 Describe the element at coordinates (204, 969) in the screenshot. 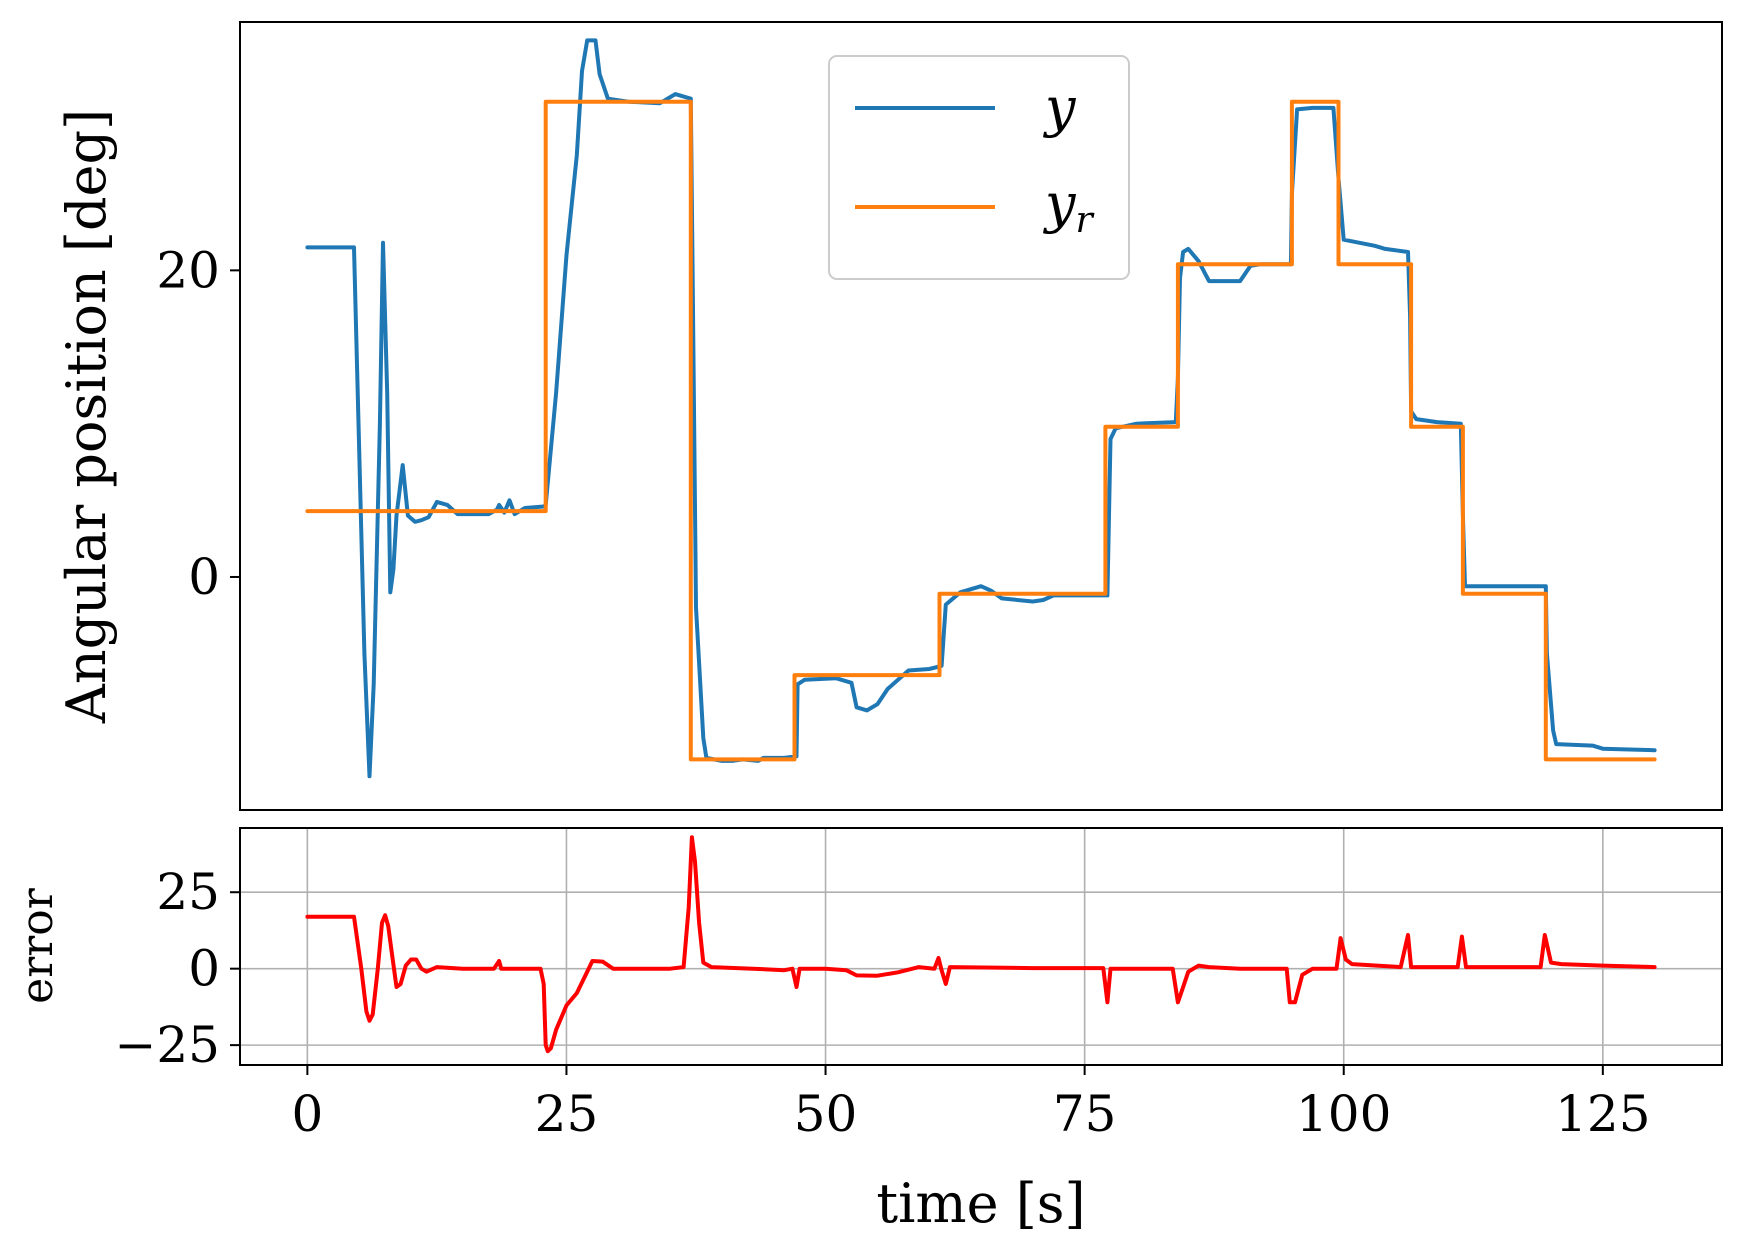

I see `error-y-tick-label: 0` at that location.